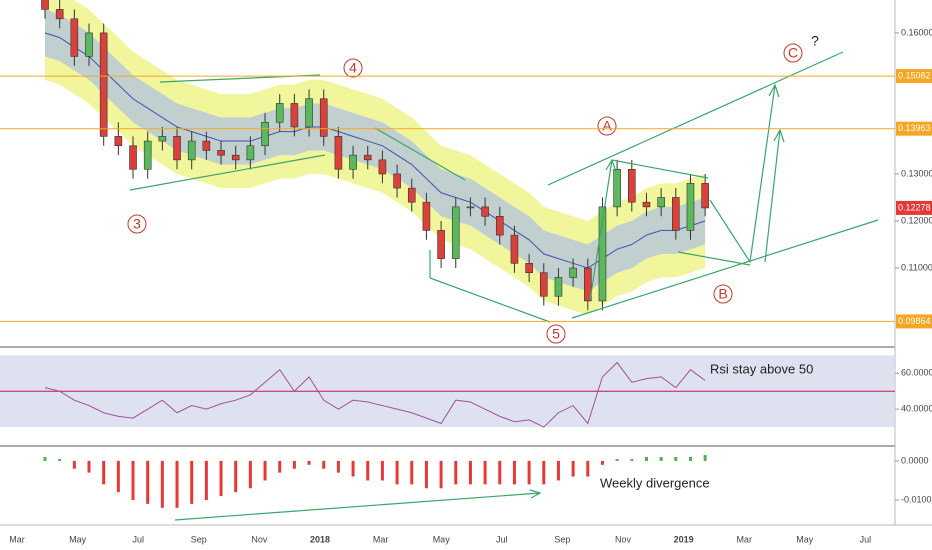 This screenshot has width=932, height=550. I want to click on y-tick-label: 40.0000, so click(916, 409).